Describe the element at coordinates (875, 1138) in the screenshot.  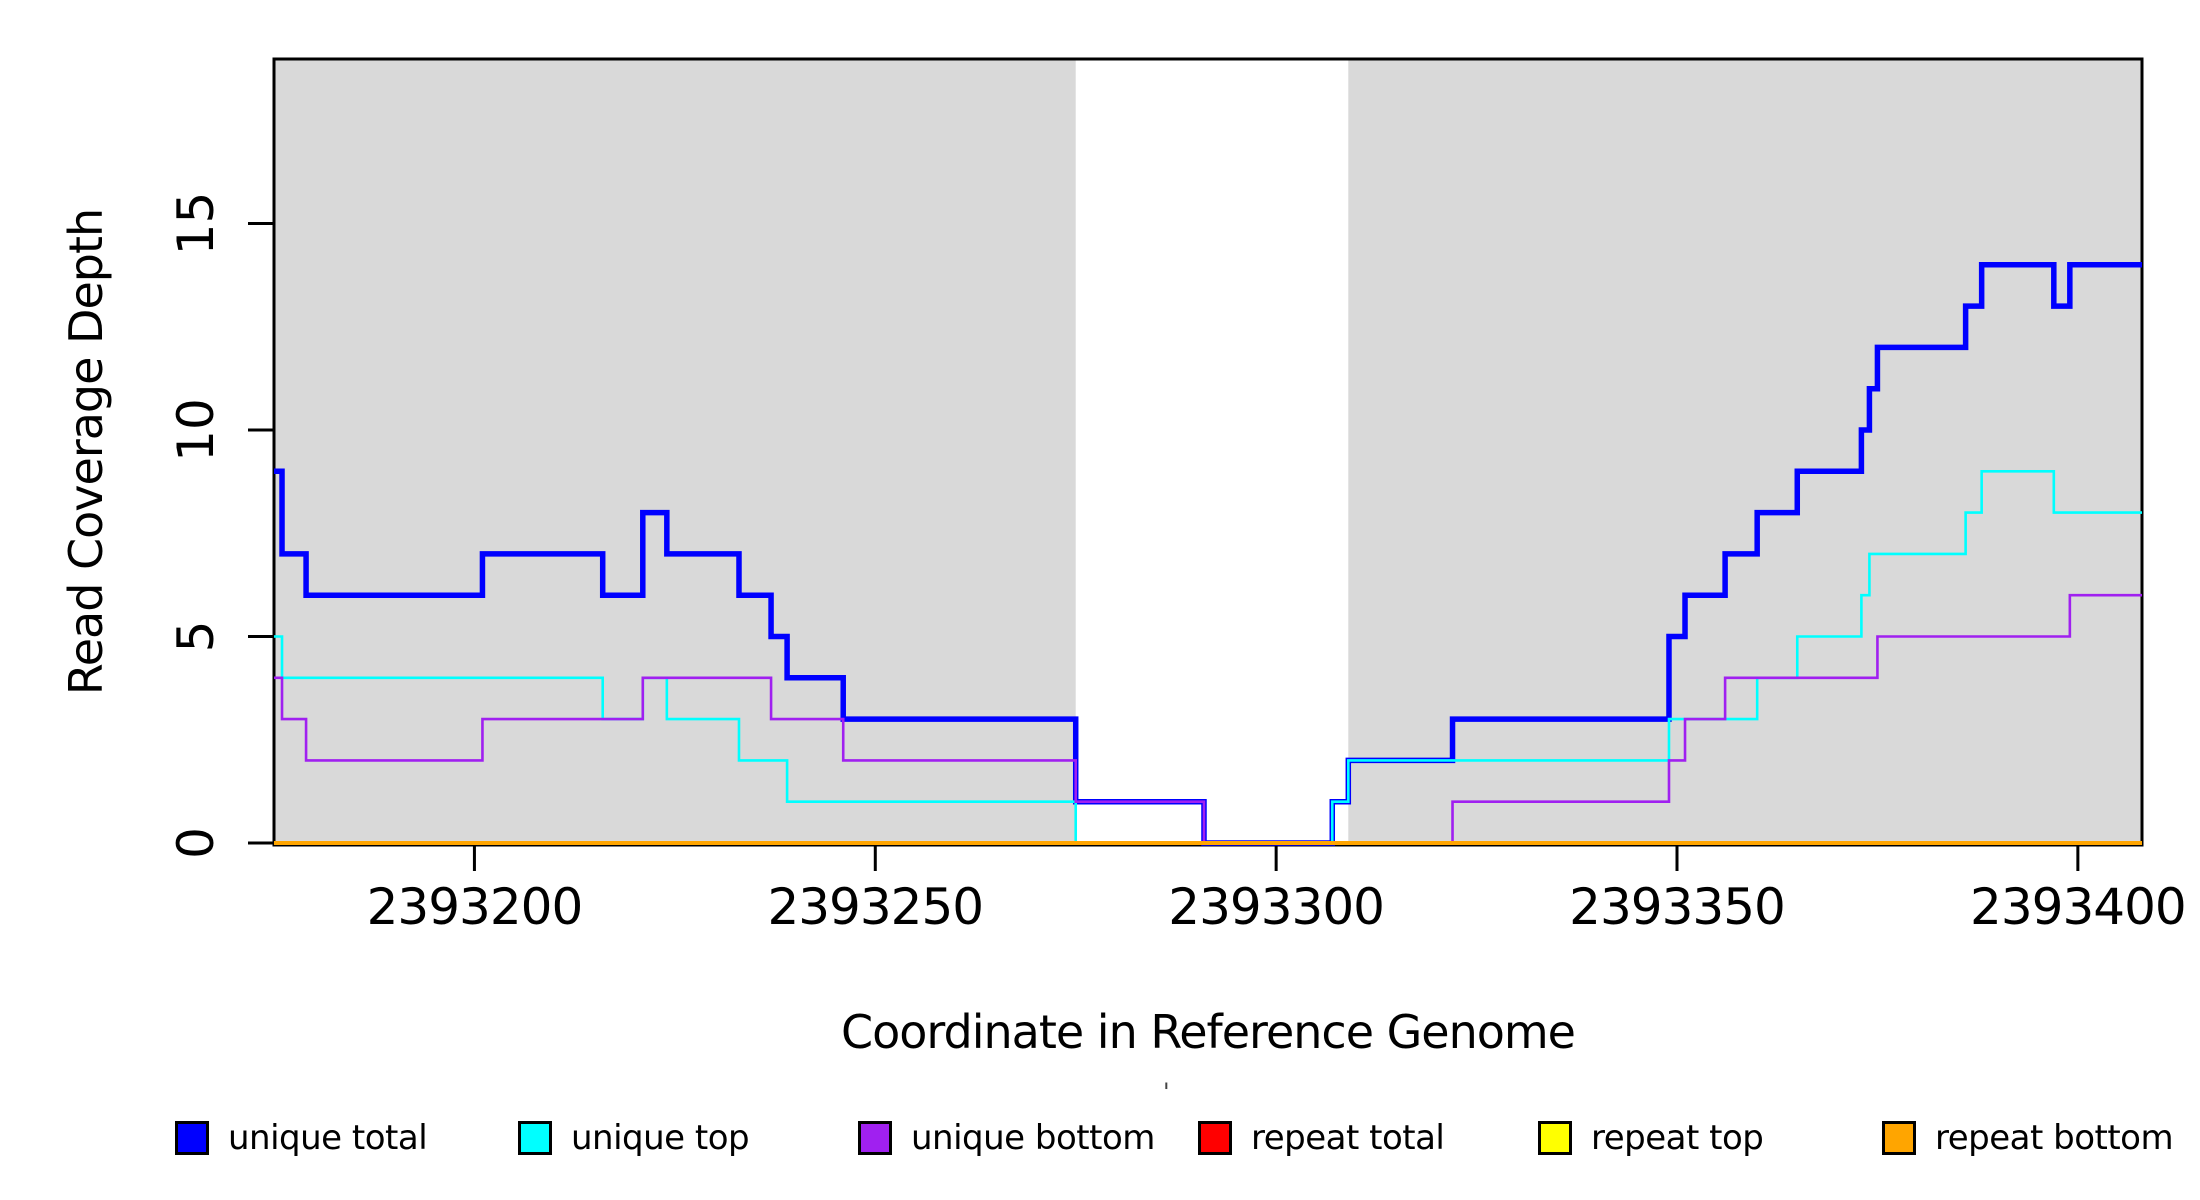
I see `legend-swatch-unique-bottom` at that location.